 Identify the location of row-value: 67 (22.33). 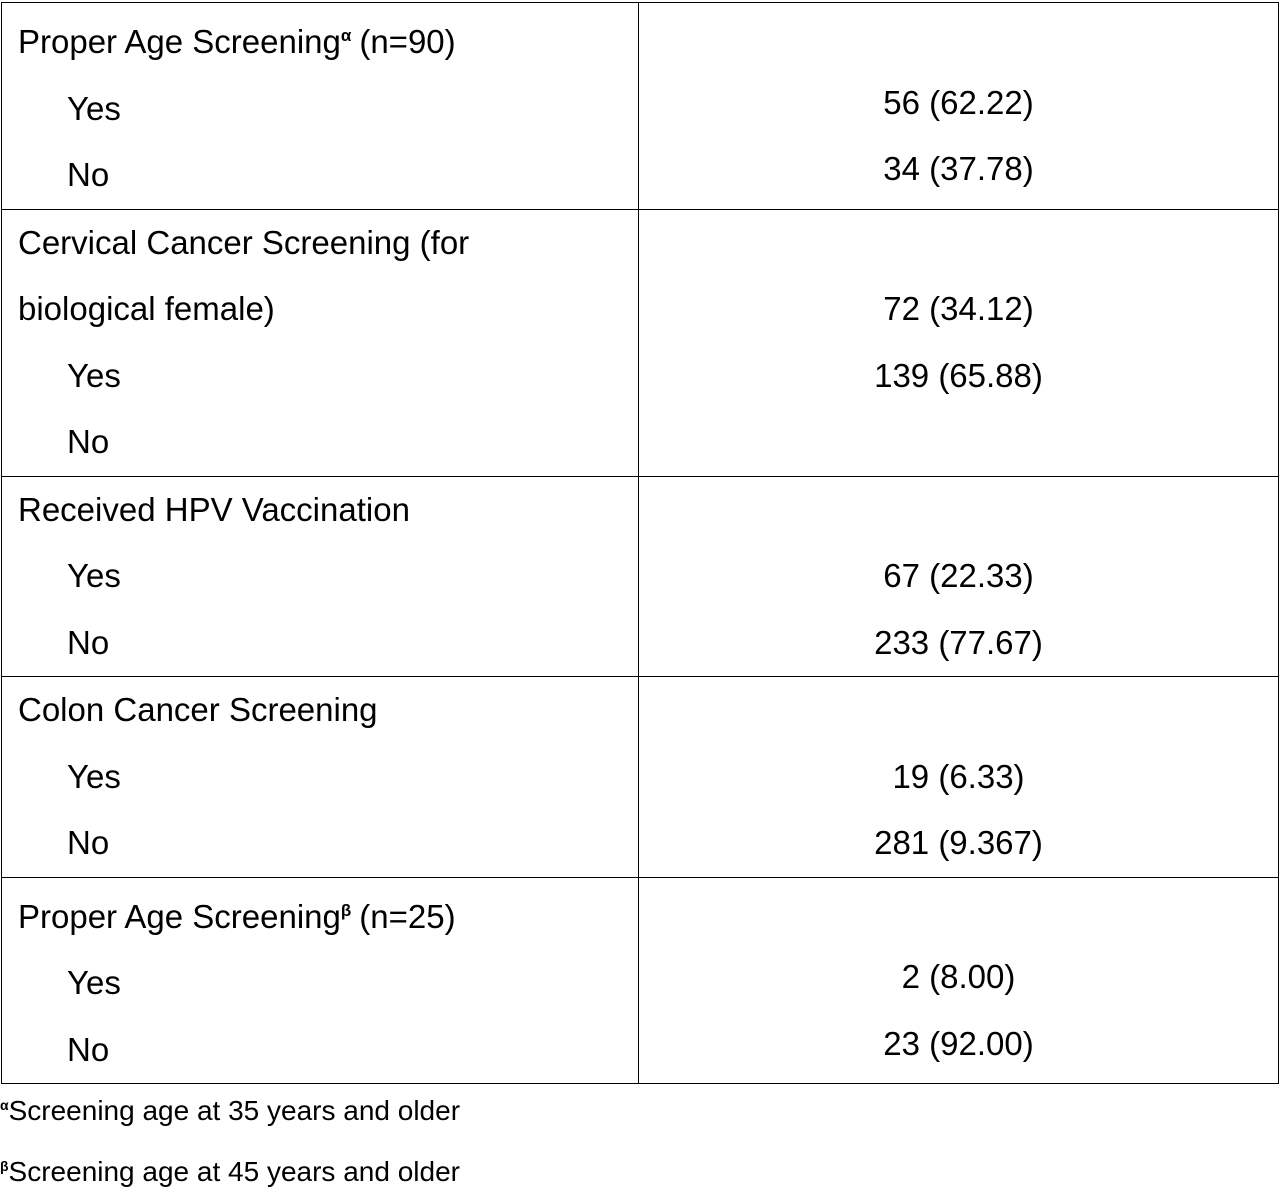
(958, 575).